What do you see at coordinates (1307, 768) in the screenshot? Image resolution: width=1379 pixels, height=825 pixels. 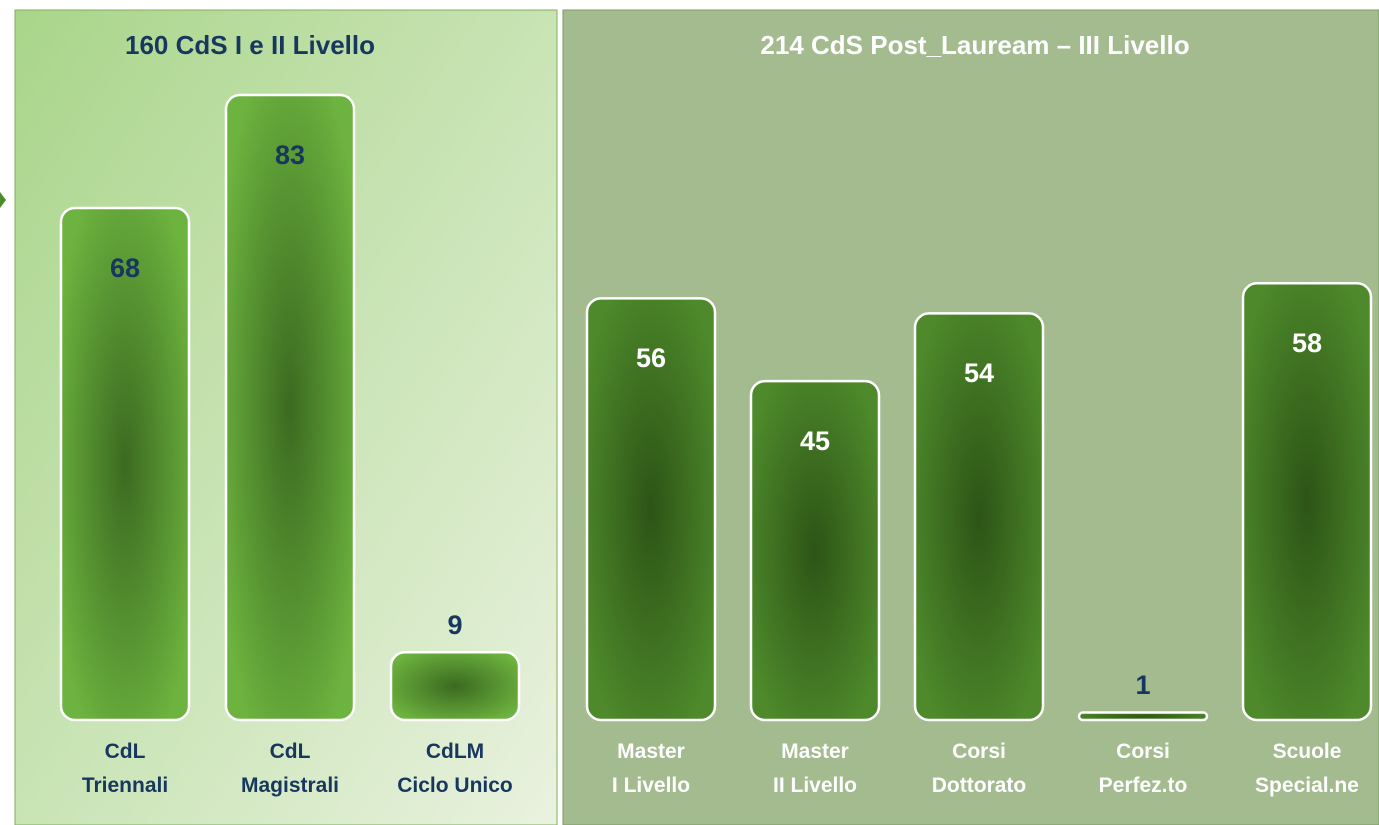 I see `x-tick-label: Scuole Special.ne` at bounding box center [1307, 768].